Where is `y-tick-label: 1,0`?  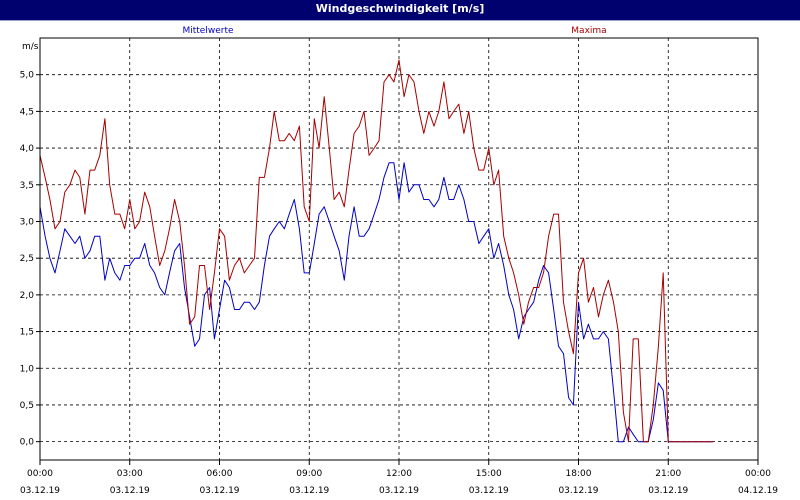
y-tick-label: 1,0 is located at coordinates (27, 369).